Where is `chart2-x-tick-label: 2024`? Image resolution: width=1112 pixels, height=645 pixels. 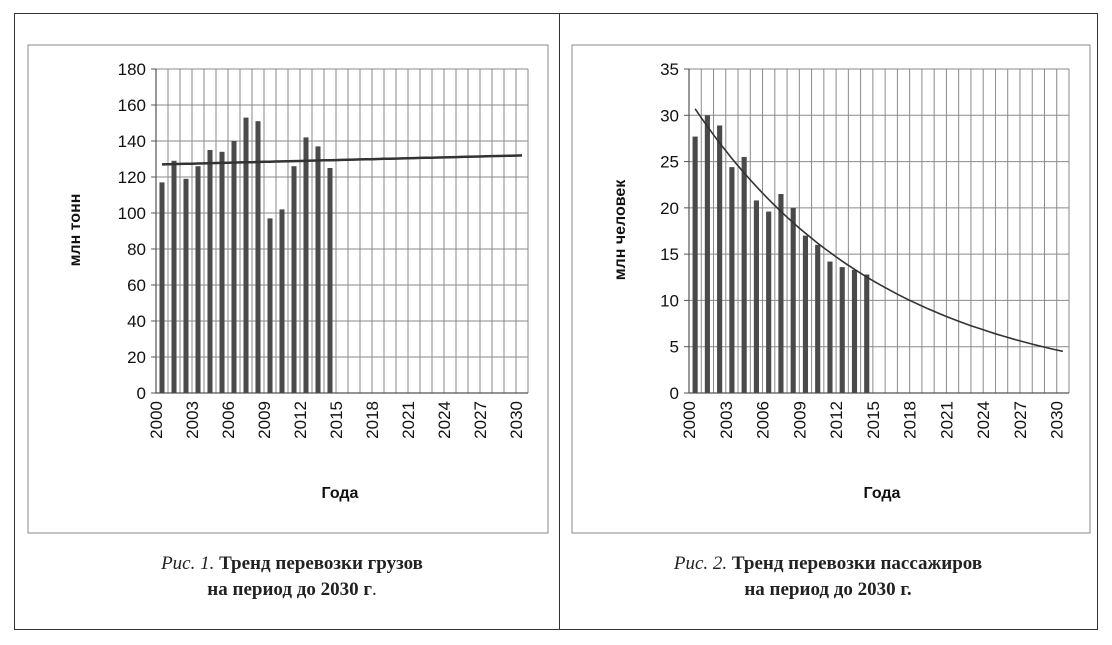 chart2-x-tick-label: 2024 is located at coordinates (983, 420).